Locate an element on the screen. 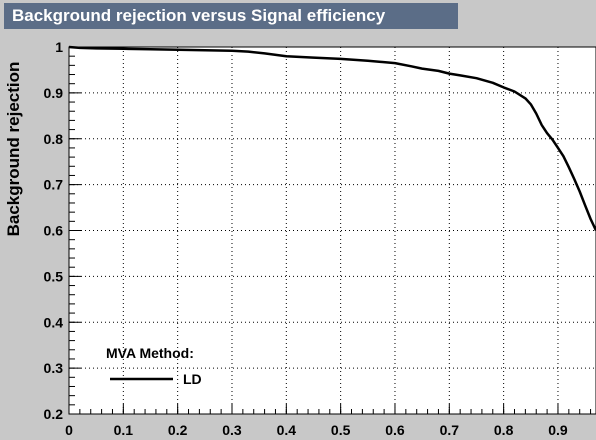 Image resolution: width=596 pixels, height=440 pixels. x-tick-label: 0.8 is located at coordinates (504, 430).